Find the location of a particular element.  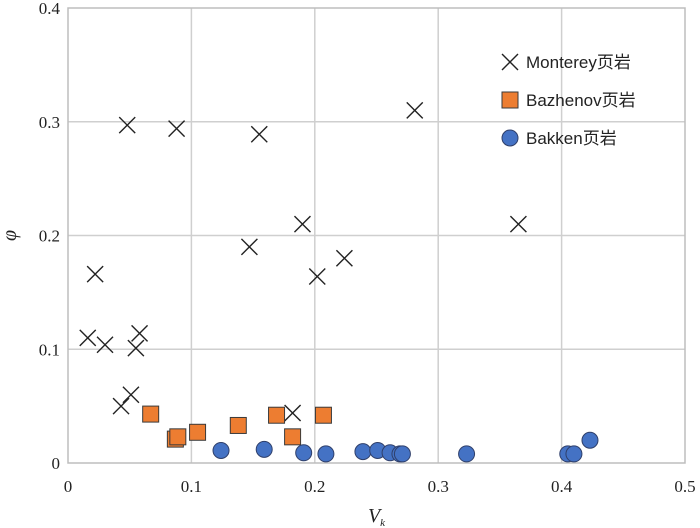

y-tick-label: 0.1 is located at coordinates (49, 349).